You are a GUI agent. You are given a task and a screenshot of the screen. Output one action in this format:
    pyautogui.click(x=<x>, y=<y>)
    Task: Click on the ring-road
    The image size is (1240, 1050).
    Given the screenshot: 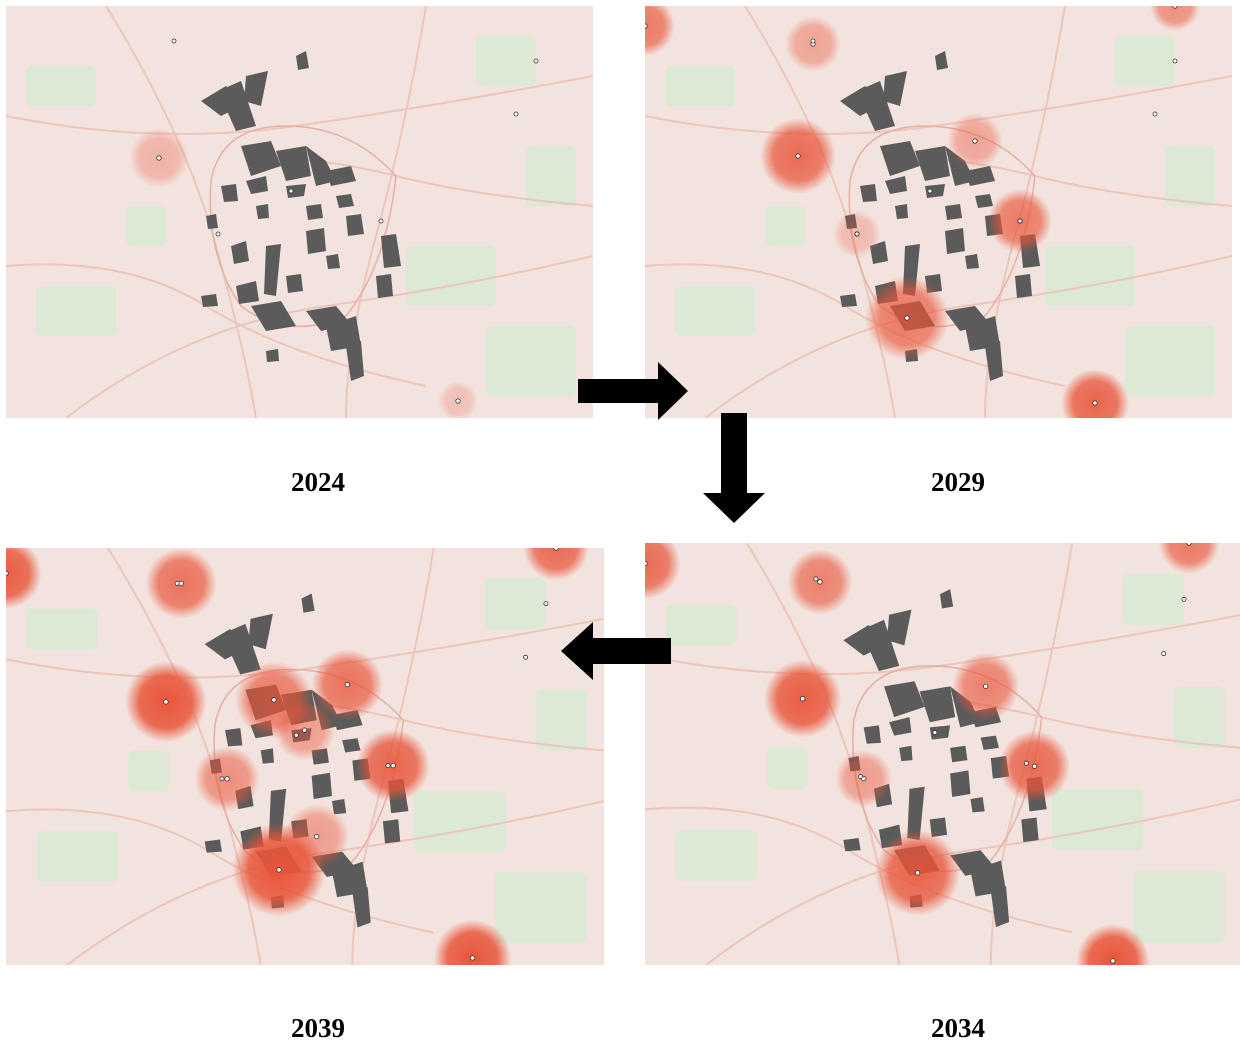 What is the action you would take?
    pyautogui.click(x=942, y=226)
    